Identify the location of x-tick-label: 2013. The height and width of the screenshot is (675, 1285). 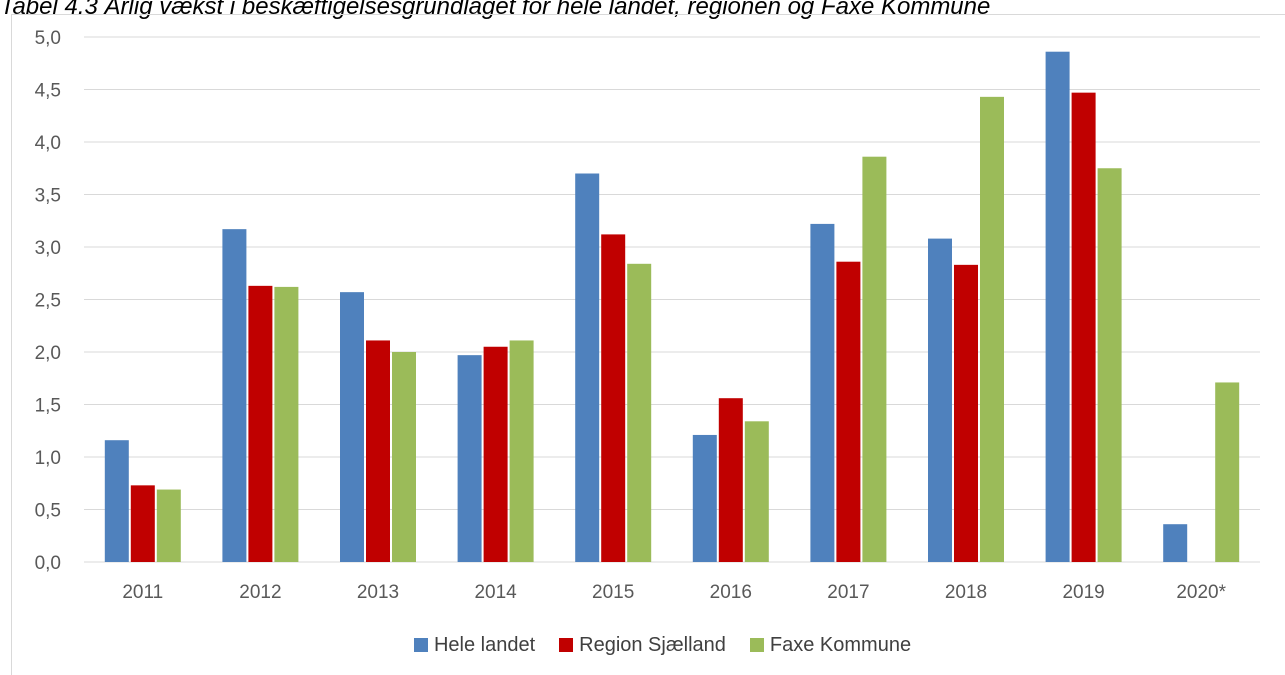
(378, 592).